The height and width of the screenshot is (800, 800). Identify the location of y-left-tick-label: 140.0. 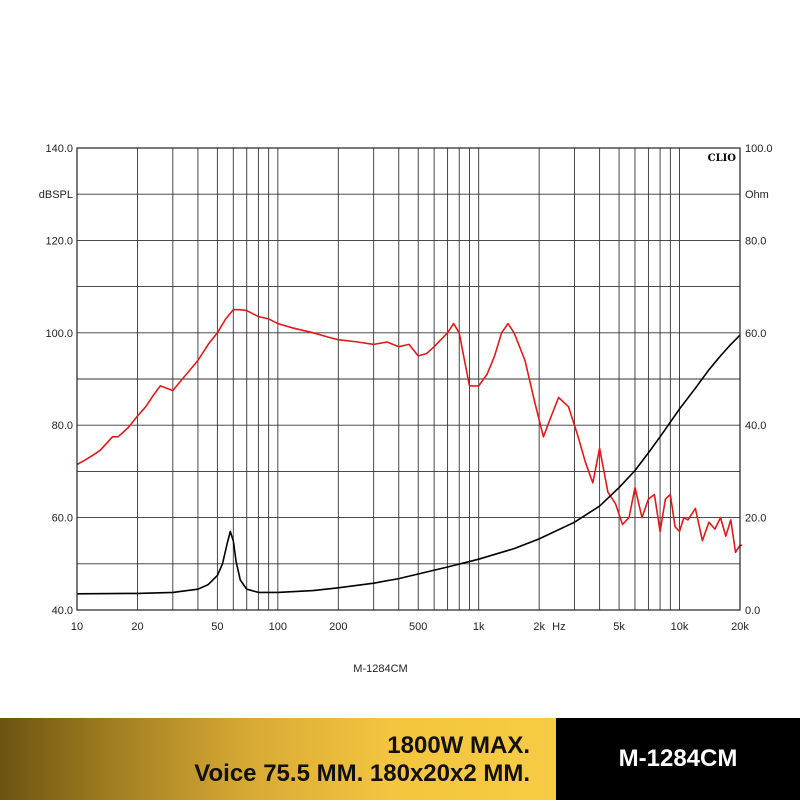
(59, 149).